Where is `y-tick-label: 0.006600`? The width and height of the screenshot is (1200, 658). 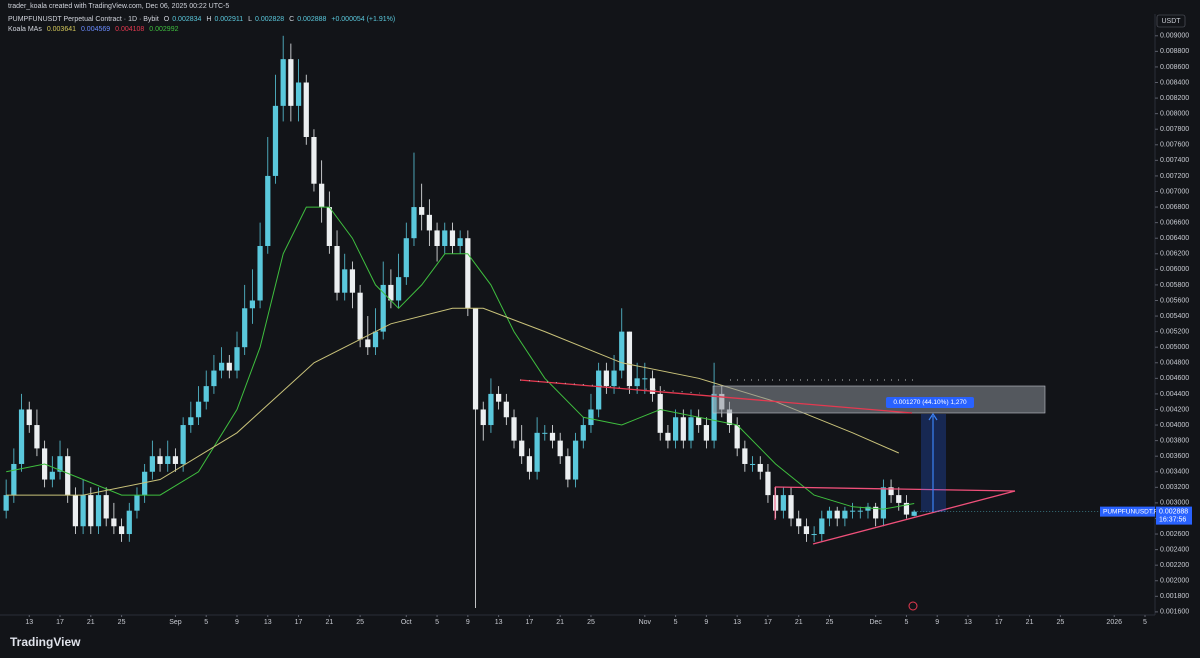
y-tick-label: 0.006600 is located at coordinates (1174, 222).